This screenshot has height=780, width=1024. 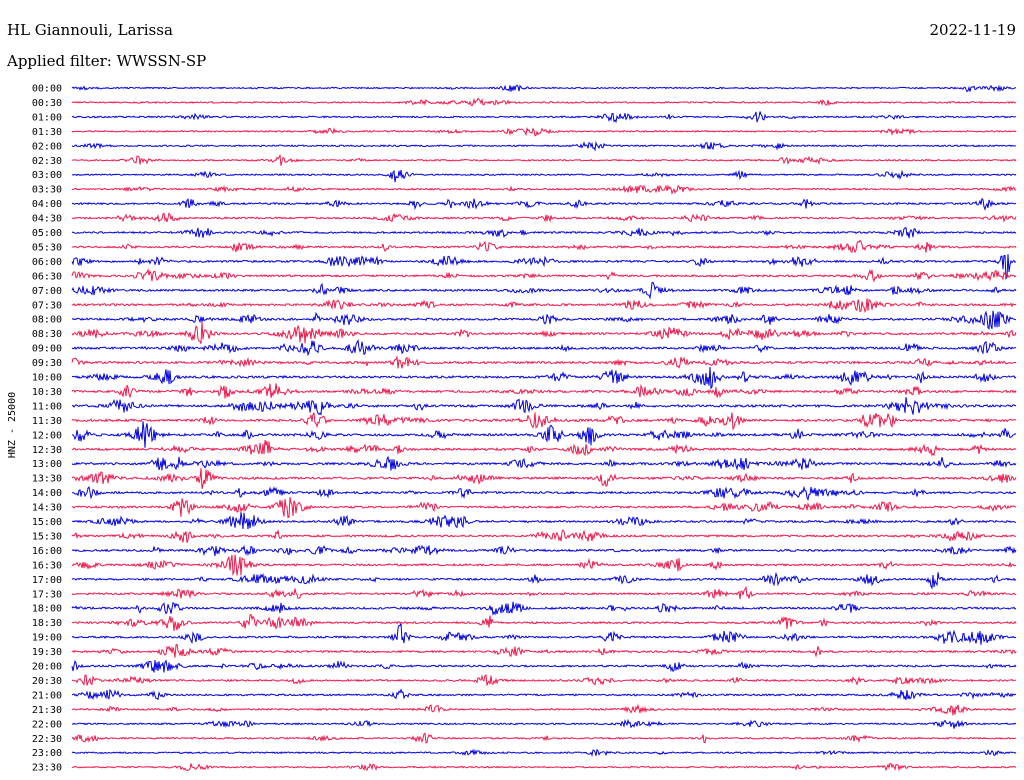 What do you see at coordinates (47, 421) in the screenshot?
I see `time-tick-label: 11:30` at bounding box center [47, 421].